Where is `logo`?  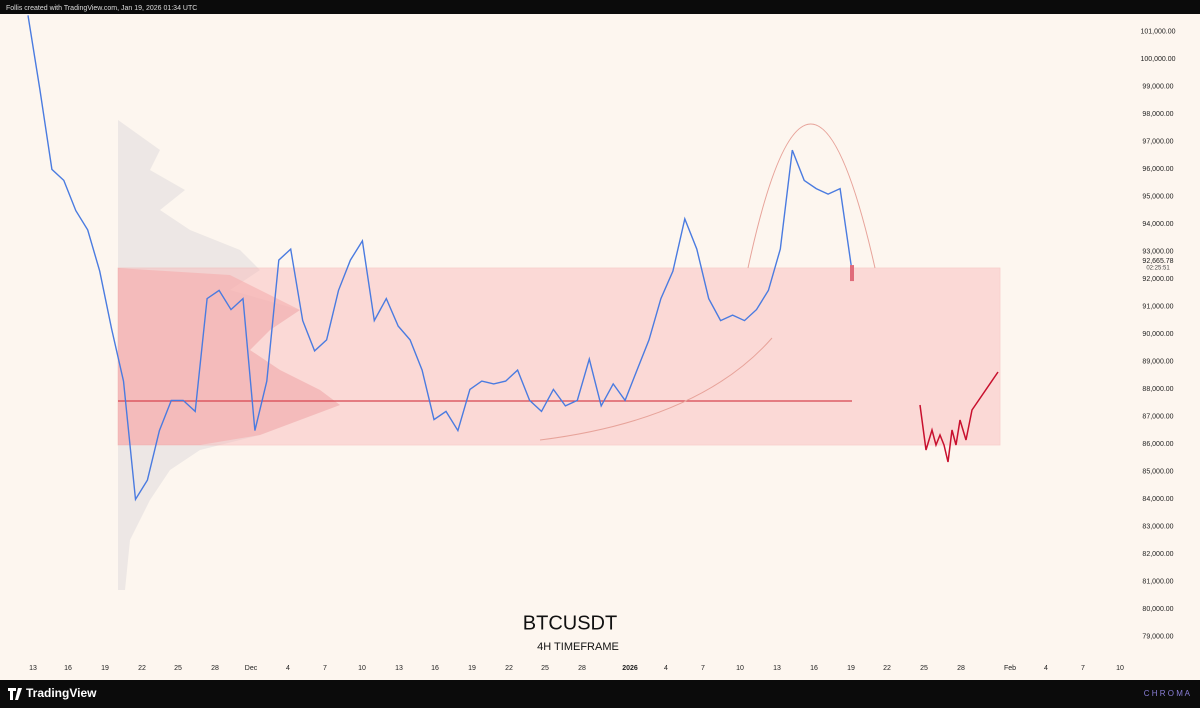 logo is located at coordinates (15, 694).